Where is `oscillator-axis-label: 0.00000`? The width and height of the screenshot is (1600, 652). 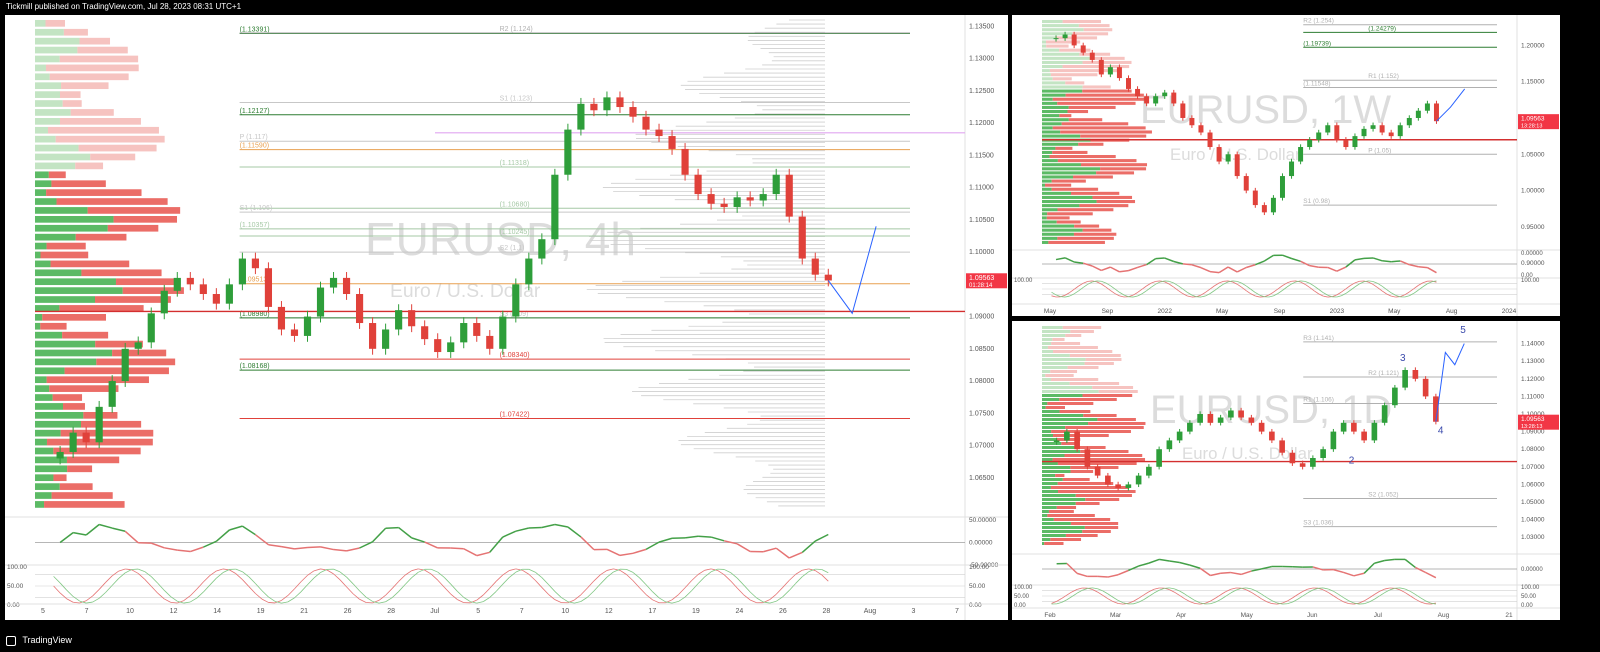 oscillator-axis-label: 0.00000 is located at coordinates (981, 543).